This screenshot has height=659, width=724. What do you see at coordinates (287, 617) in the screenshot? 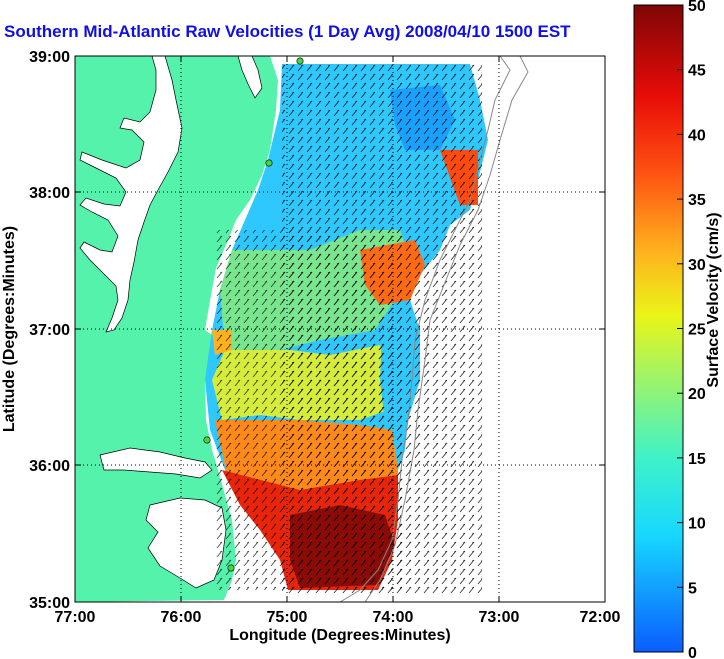
I see `x-tick-label: 75:00` at bounding box center [287, 617].